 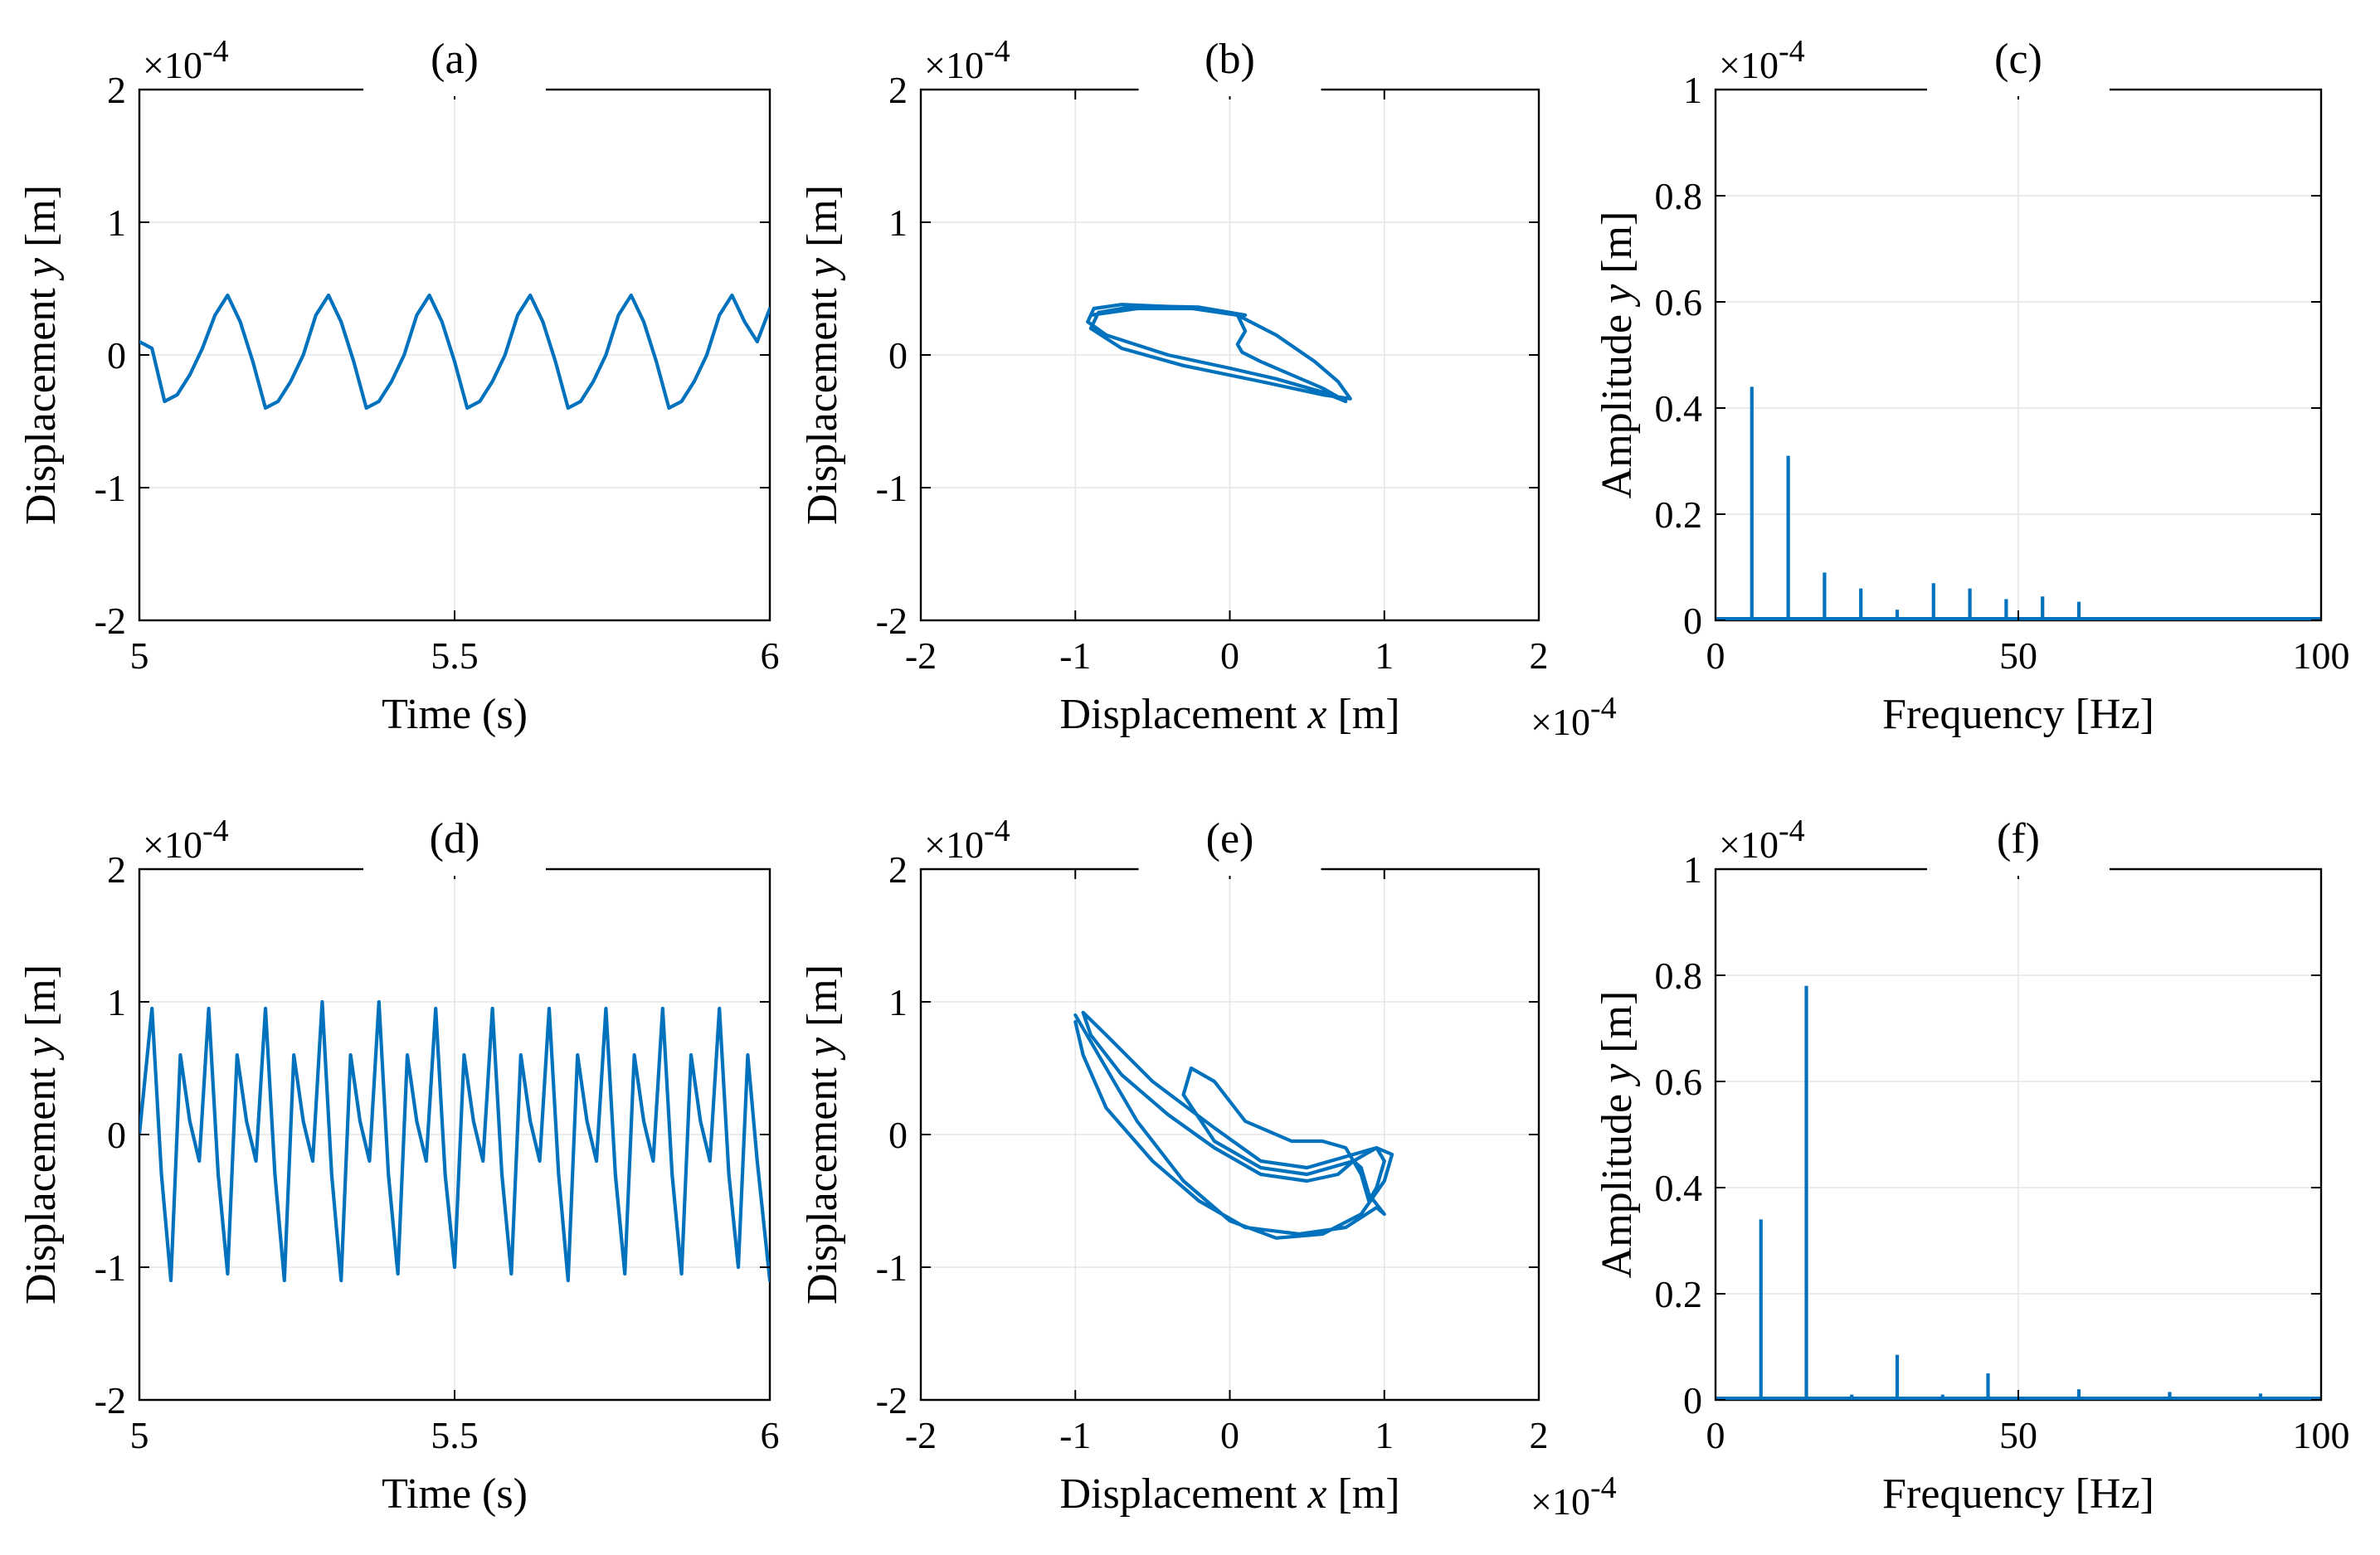 I want to click on panel-label: (c), so click(x=2018, y=59).